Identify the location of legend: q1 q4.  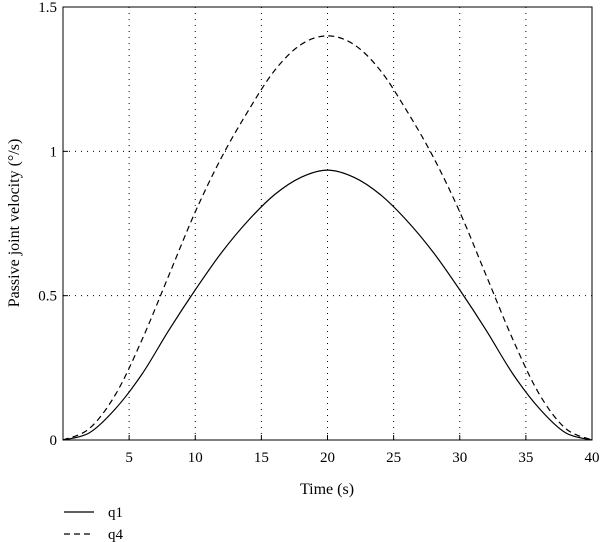
(94, 523).